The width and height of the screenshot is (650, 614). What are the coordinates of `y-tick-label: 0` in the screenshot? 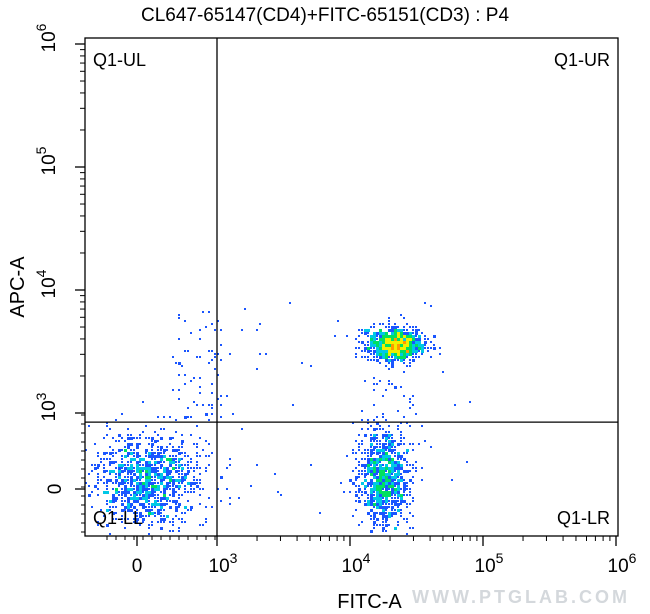 It's located at (55, 489).